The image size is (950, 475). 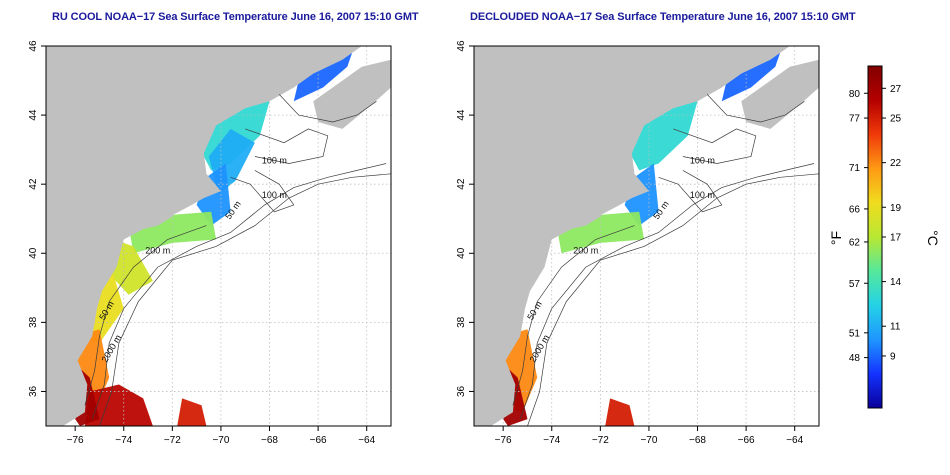 What do you see at coordinates (896, 163) in the screenshot?
I see `celsius-tick-label: 22` at bounding box center [896, 163].